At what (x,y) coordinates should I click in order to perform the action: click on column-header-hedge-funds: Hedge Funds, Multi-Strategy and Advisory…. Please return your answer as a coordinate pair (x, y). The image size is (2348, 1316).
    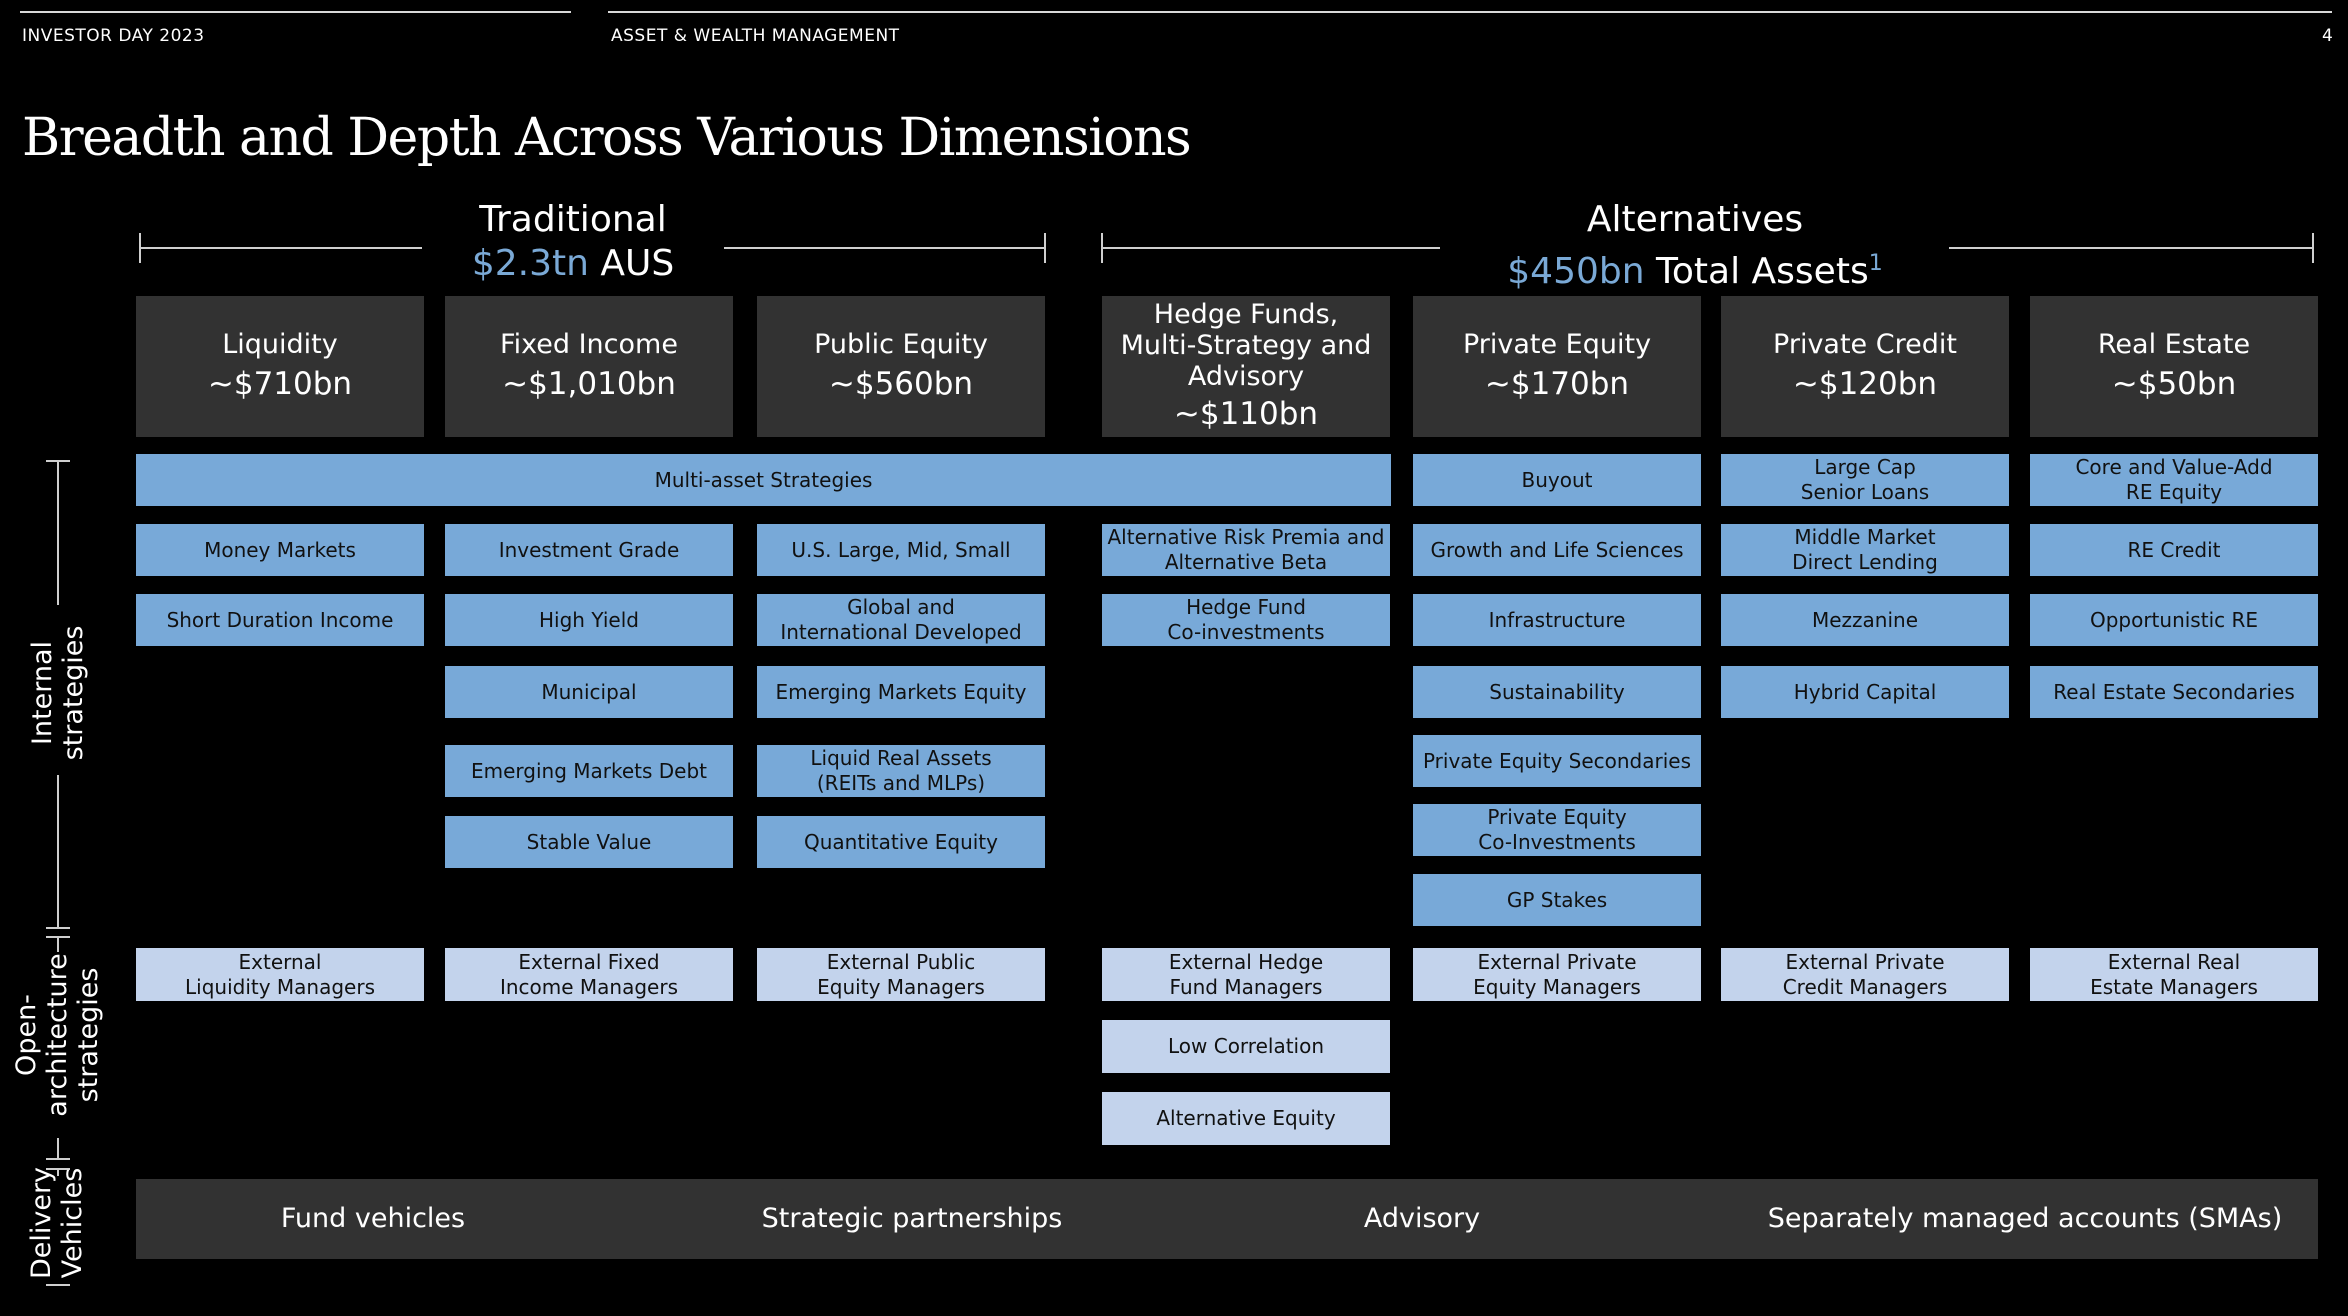
    Looking at the image, I should click on (1246, 366).